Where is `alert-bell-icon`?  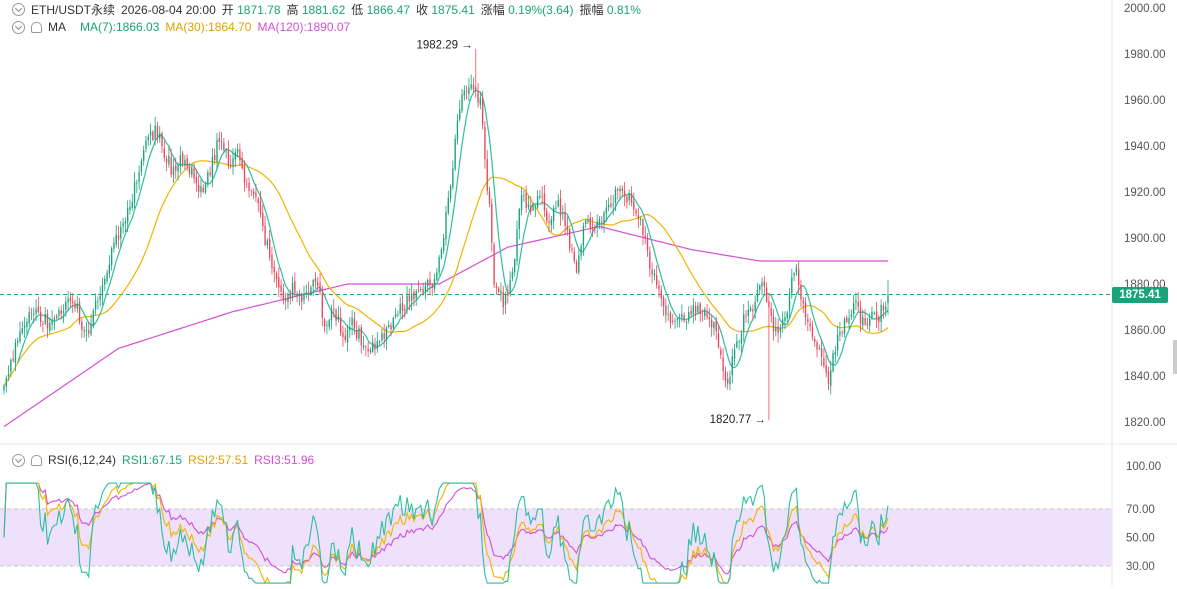
alert-bell-icon is located at coordinates (36, 27).